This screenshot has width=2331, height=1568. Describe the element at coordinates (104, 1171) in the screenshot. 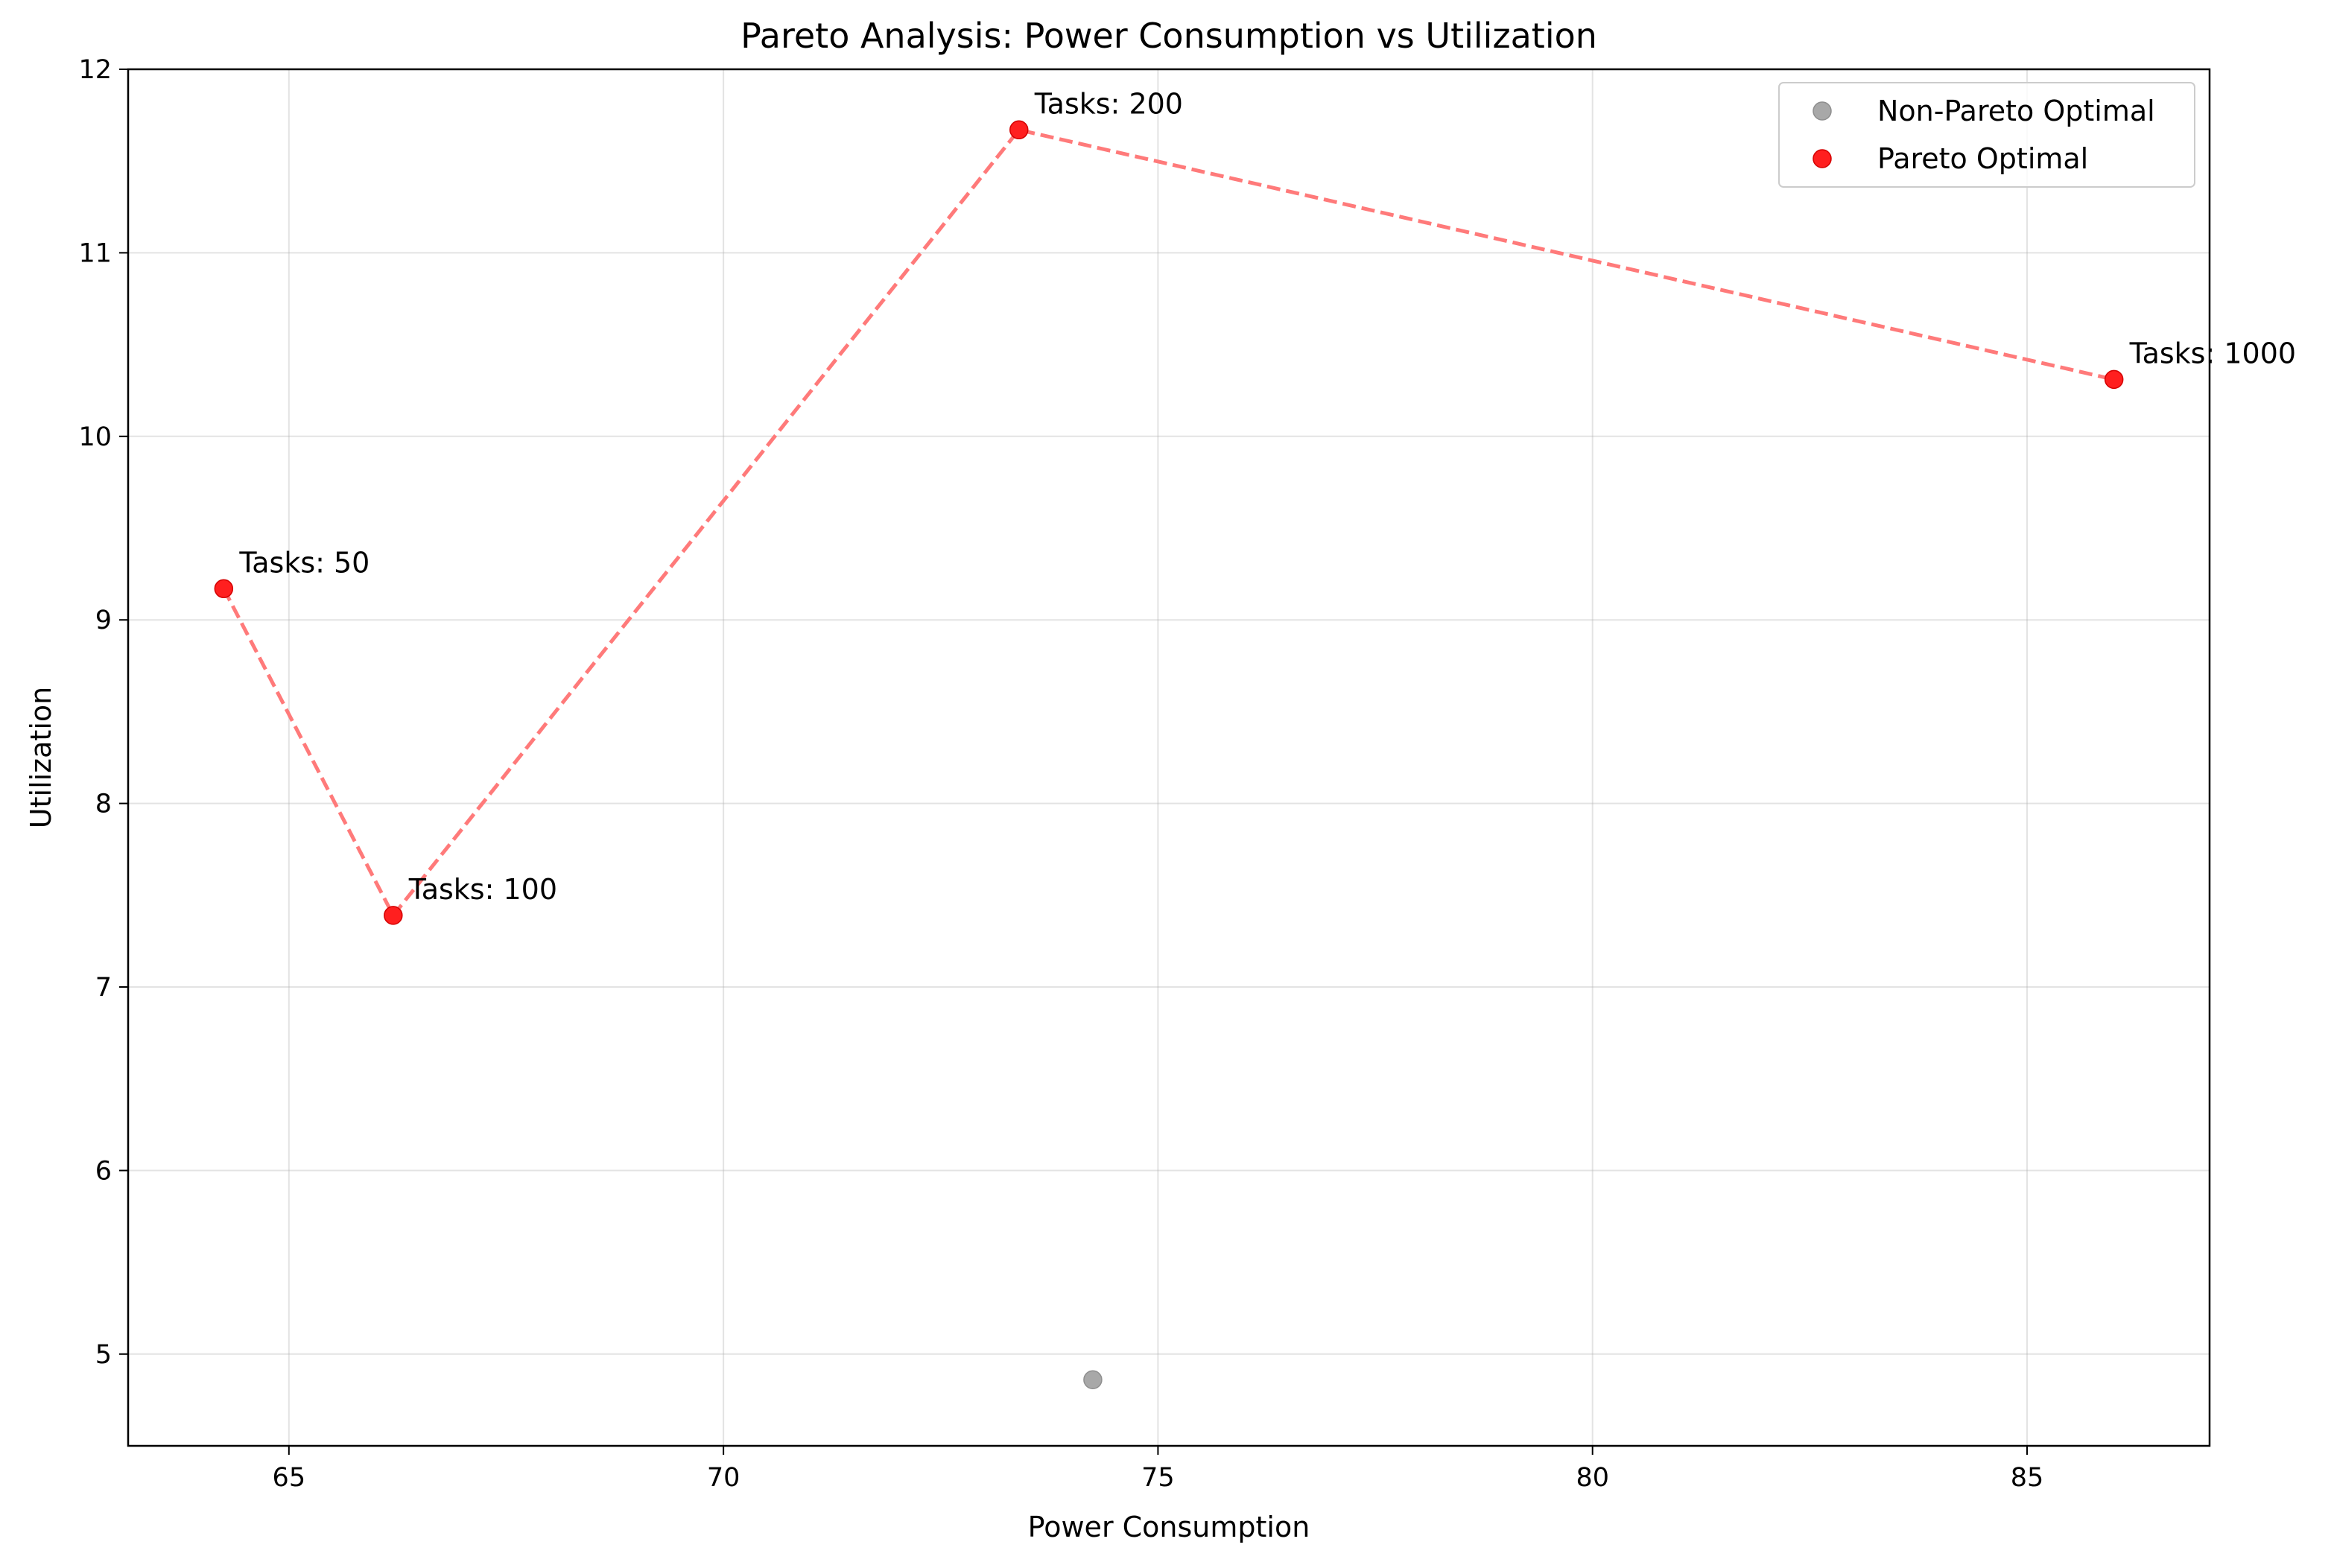

I see `y-tick-label: 6` at that location.